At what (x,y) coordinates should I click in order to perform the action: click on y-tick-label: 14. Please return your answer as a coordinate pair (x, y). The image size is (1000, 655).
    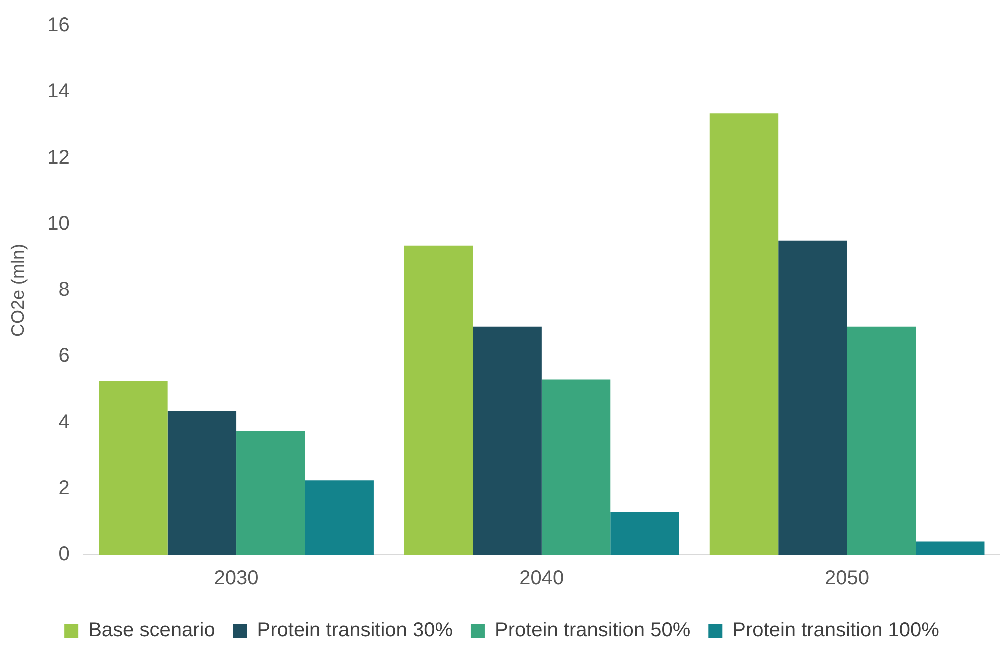
    Looking at the image, I should click on (59, 91).